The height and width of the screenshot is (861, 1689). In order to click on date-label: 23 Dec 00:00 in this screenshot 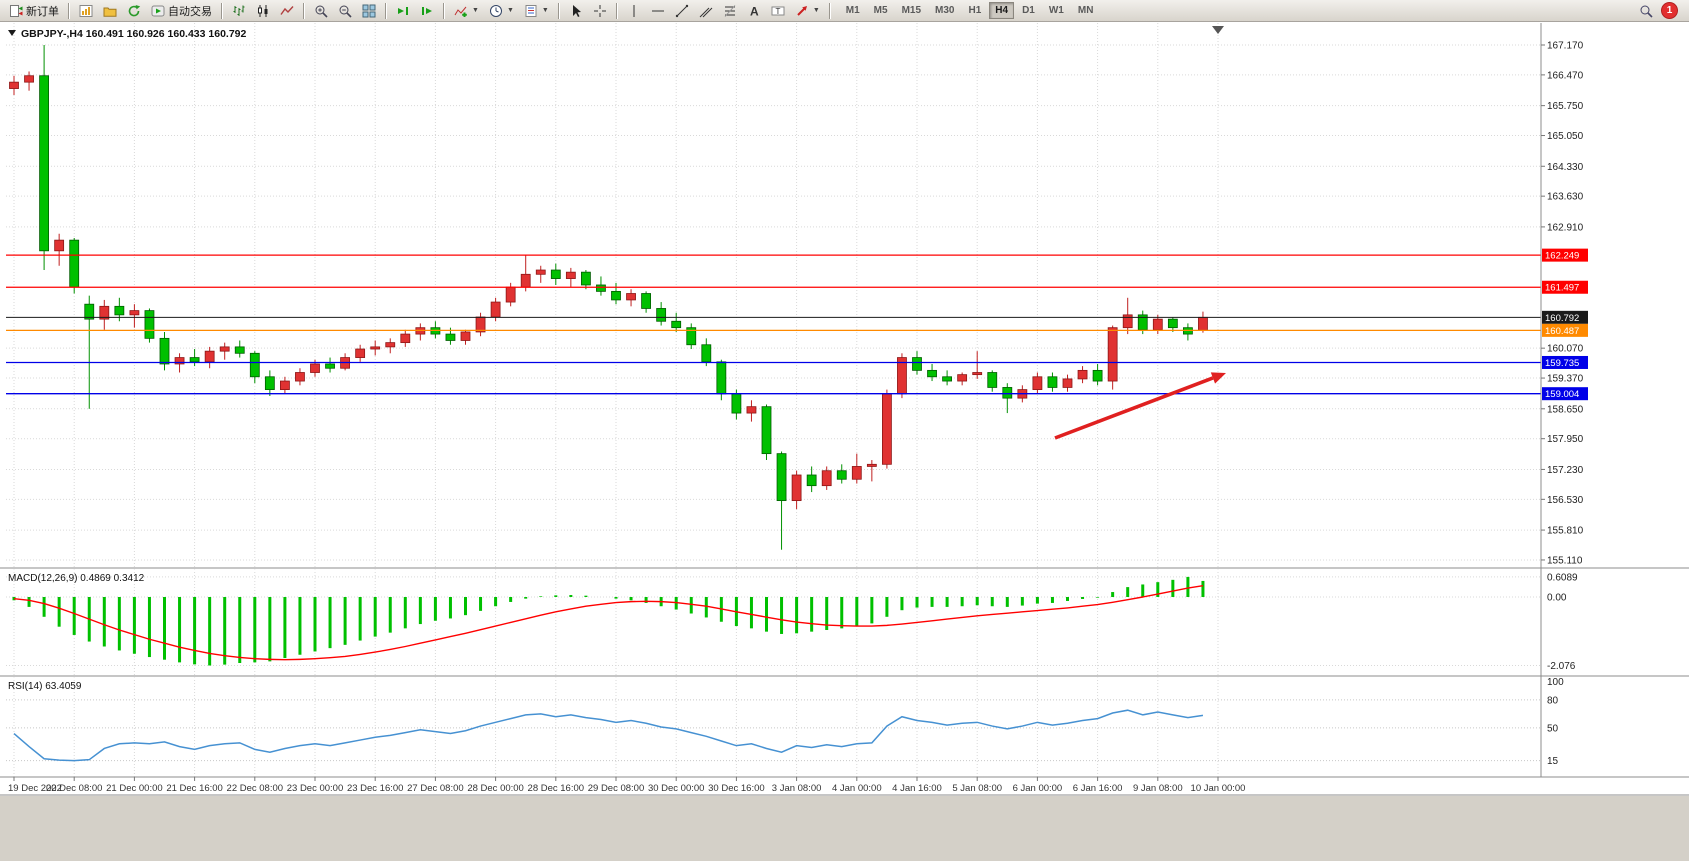, I will do `click(315, 788)`.